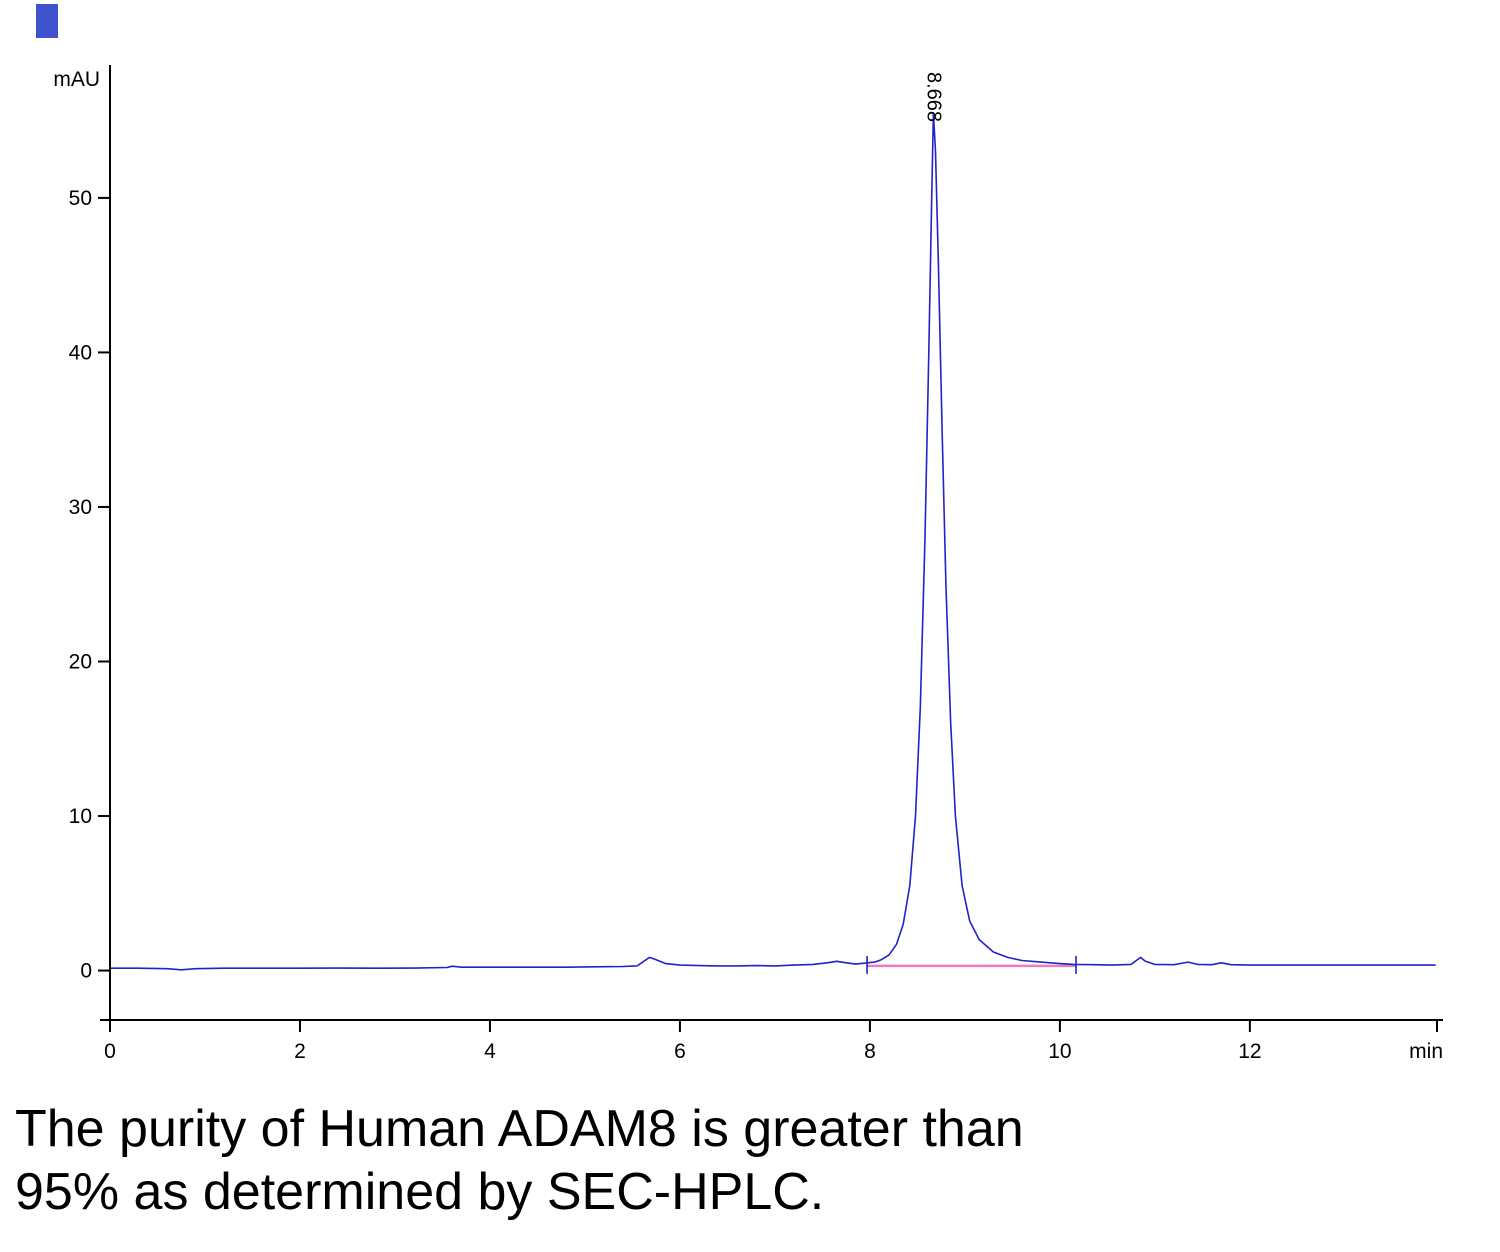 Image resolution: width=1500 pixels, height=1252 pixels. Describe the element at coordinates (110, 1051) in the screenshot. I see `x-tick-label: 0` at that location.